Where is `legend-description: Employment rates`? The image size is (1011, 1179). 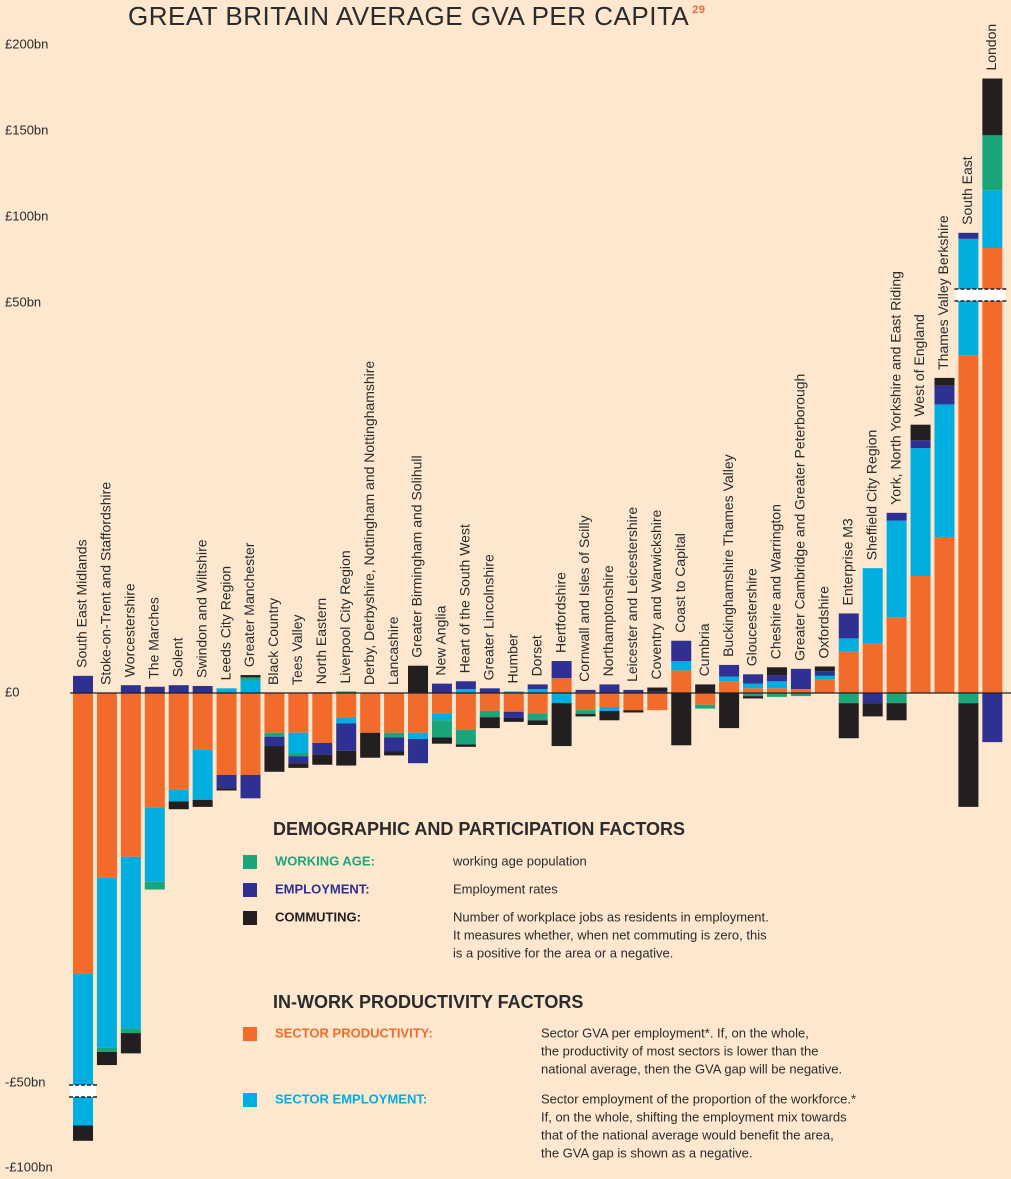
legend-description: Employment rates is located at coordinates (505, 888).